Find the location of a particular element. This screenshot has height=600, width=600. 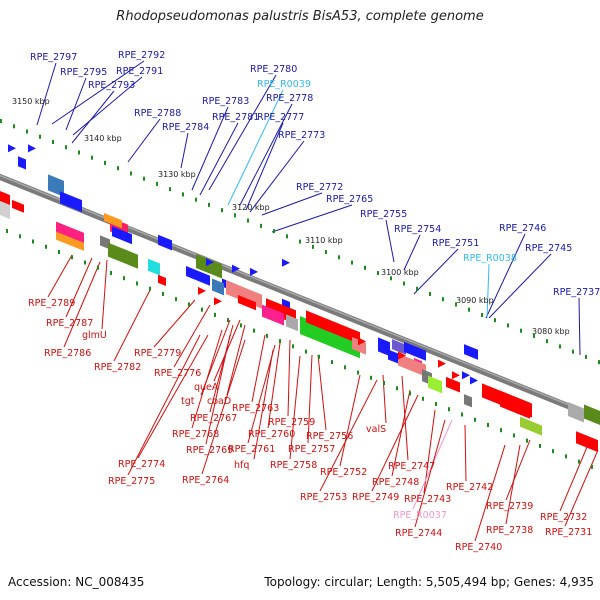

gene-label: RPE_2776 is located at coordinates (177, 373).